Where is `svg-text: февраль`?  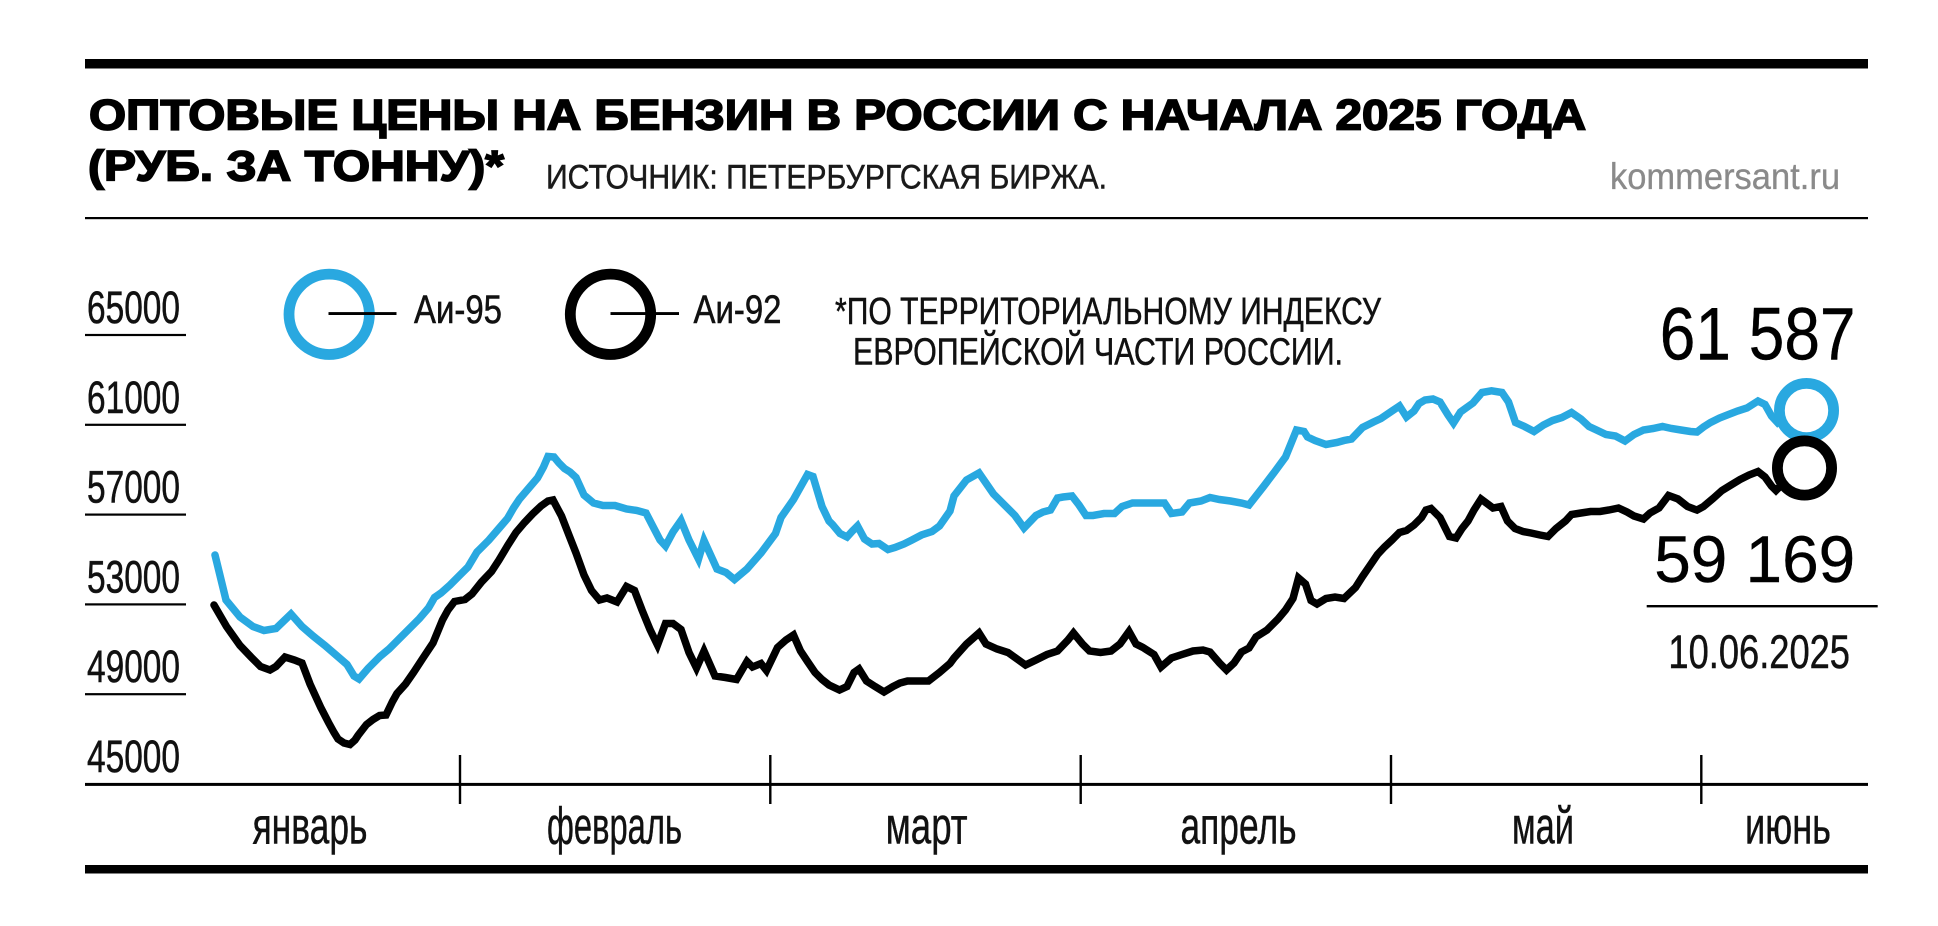 svg-text: февраль is located at coordinates (614, 827).